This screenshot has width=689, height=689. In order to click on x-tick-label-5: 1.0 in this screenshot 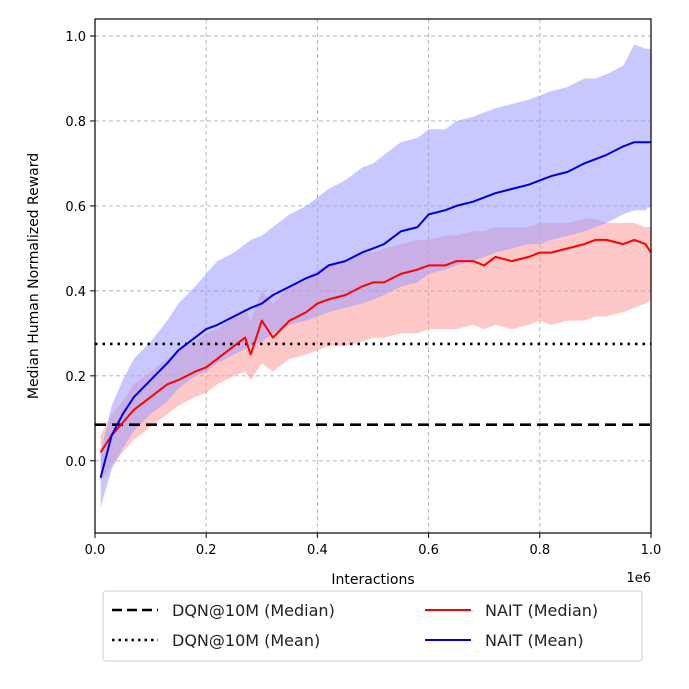, I will do `click(651, 550)`.